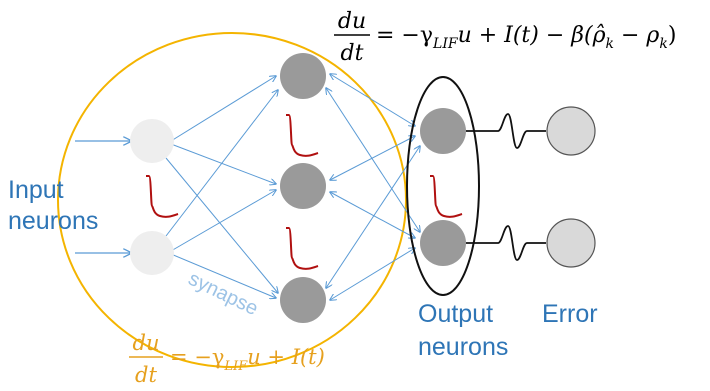 This screenshot has width=710, height=391. I want to click on bottom-eq-numerator: du, so click(146, 343).